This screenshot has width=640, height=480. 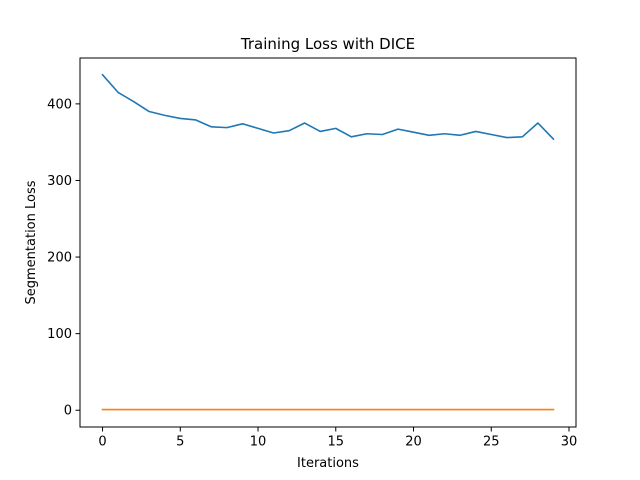 I want to click on y-tick-label: 200, so click(x=59, y=258).